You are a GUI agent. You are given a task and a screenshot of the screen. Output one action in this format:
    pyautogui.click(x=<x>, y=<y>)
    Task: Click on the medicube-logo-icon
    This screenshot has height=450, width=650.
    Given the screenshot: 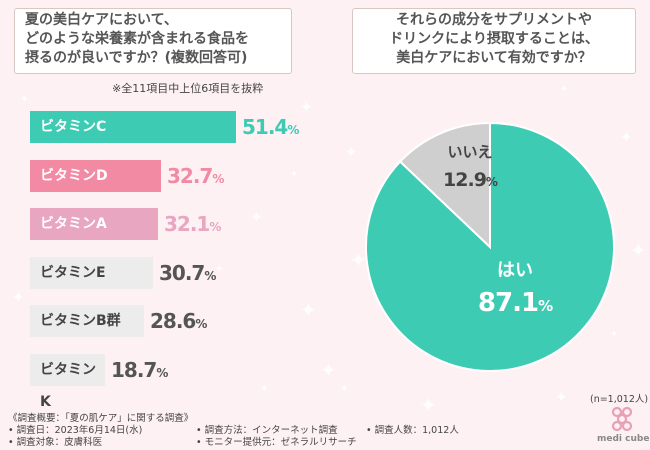 What is the action you would take?
    pyautogui.click(x=622, y=419)
    